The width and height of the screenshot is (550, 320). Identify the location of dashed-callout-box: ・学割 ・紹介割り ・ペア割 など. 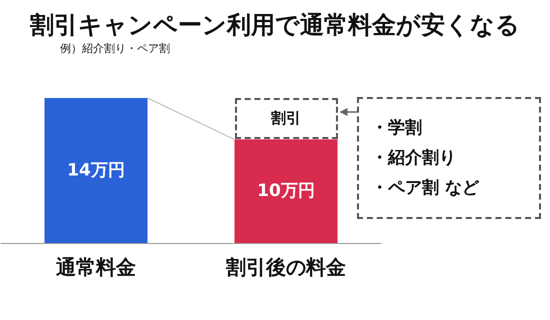
(449, 158).